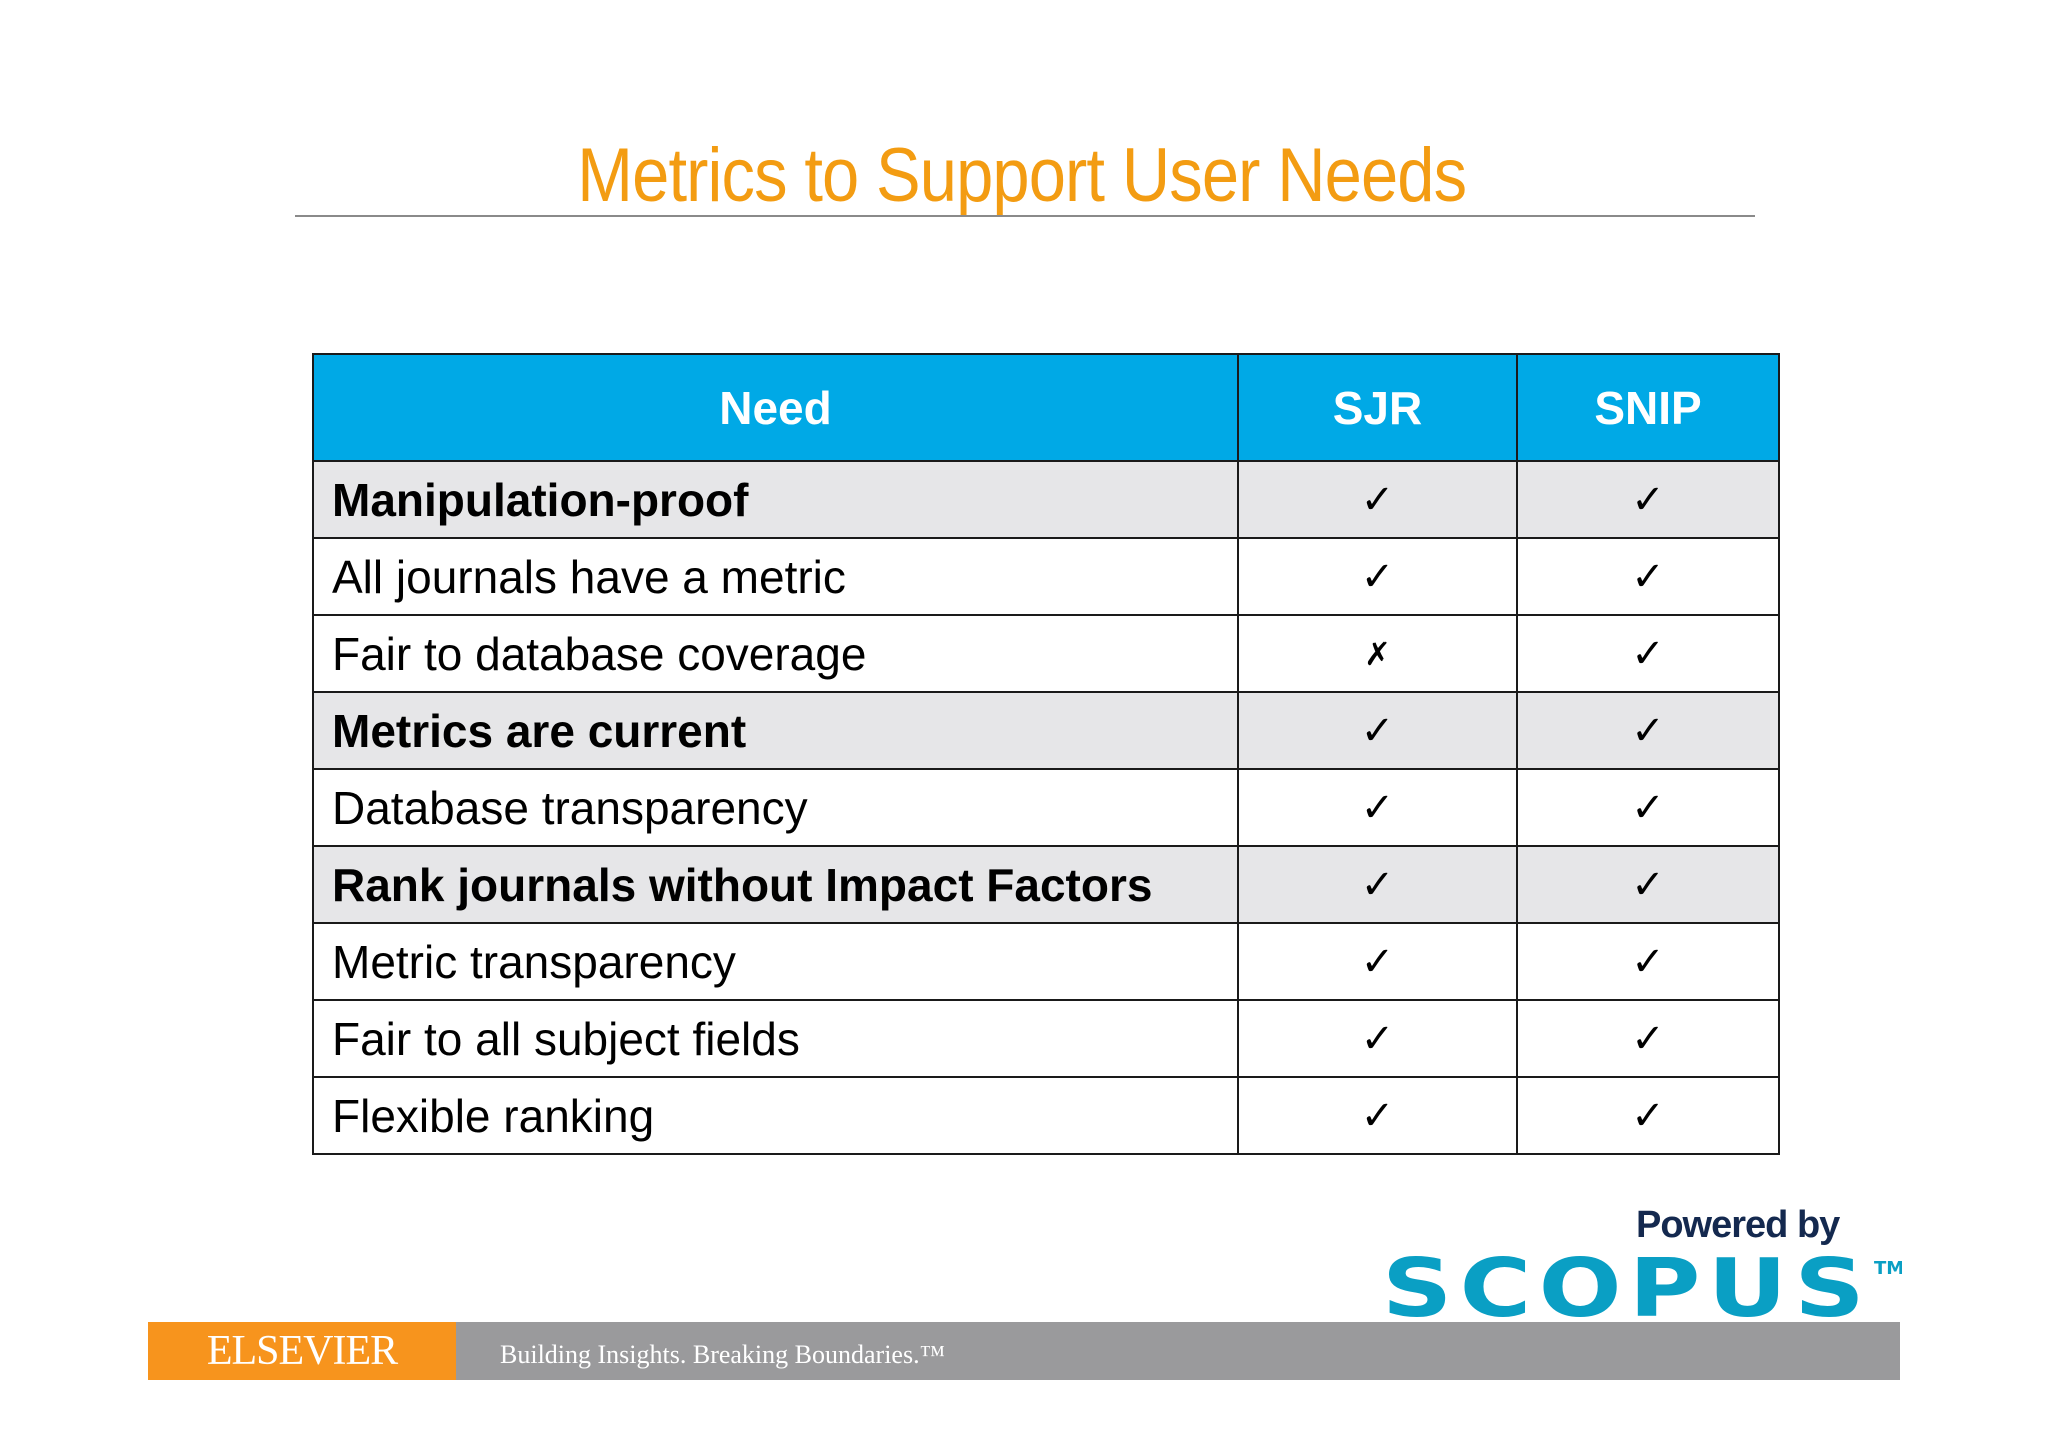 The width and height of the screenshot is (2048, 1448). I want to click on header-need: Need, so click(775, 407).